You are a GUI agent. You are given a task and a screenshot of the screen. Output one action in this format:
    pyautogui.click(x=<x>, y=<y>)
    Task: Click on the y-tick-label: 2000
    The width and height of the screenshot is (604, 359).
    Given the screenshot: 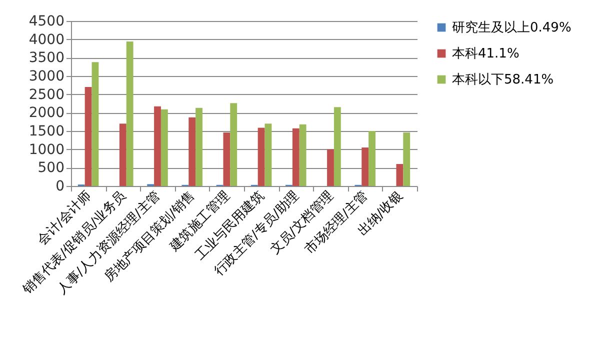 What is the action you would take?
    pyautogui.click(x=46, y=113)
    